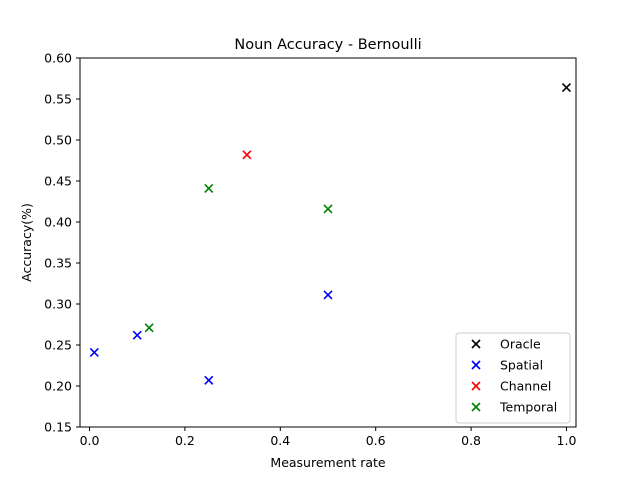 The width and height of the screenshot is (640, 480). What do you see at coordinates (58, 99) in the screenshot?
I see `y-tick-label: 0.55` at bounding box center [58, 99].